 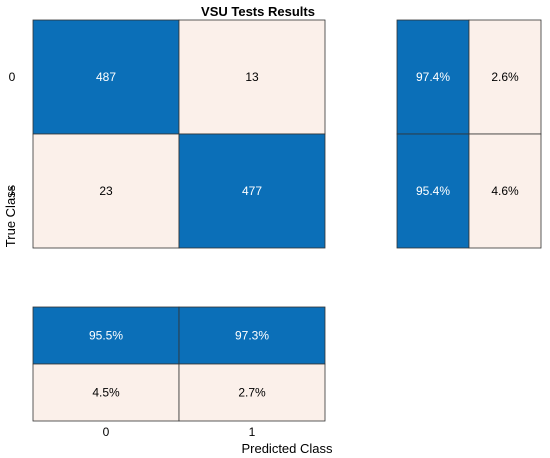 What do you see at coordinates (12, 191) in the screenshot?
I see `y-tick-label-1: 1` at bounding box center [12, 191].